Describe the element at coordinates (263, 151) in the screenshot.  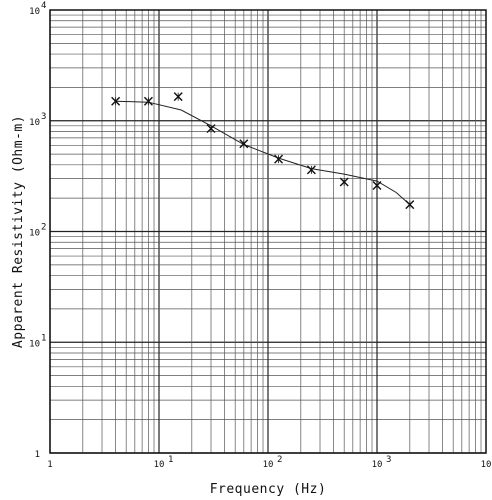
I see `data-markers` at that location.